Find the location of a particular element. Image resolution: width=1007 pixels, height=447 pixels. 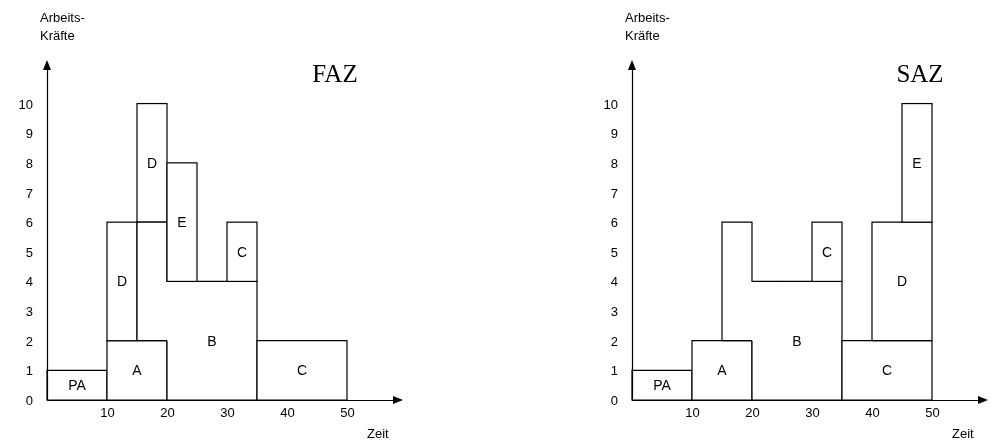

text: D is located at coordinates (152, 162).